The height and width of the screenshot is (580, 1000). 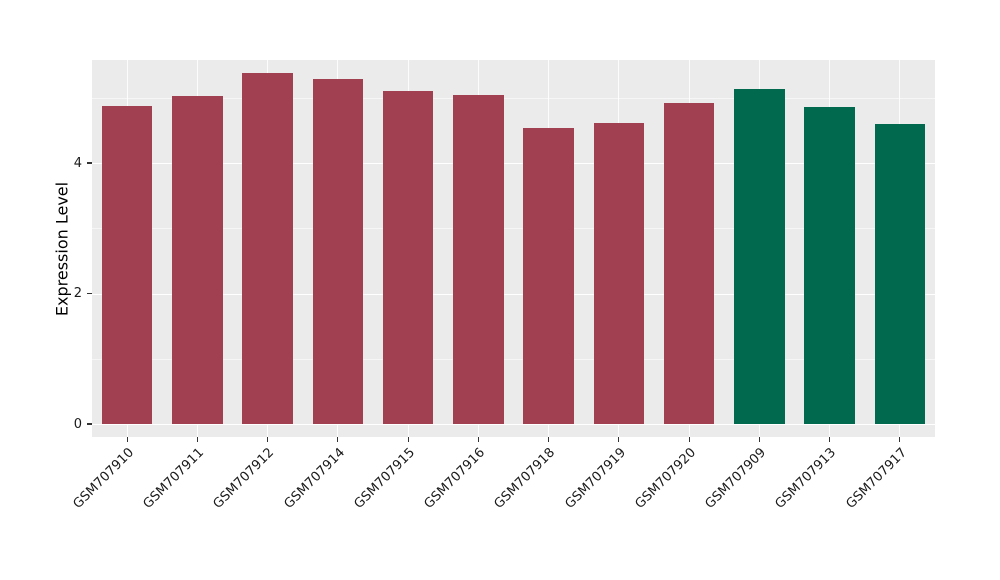 What do you see at coordinates (127, 265) in the screenshot?
I see `bar-gsm707910` at bounding box center [127, 265].